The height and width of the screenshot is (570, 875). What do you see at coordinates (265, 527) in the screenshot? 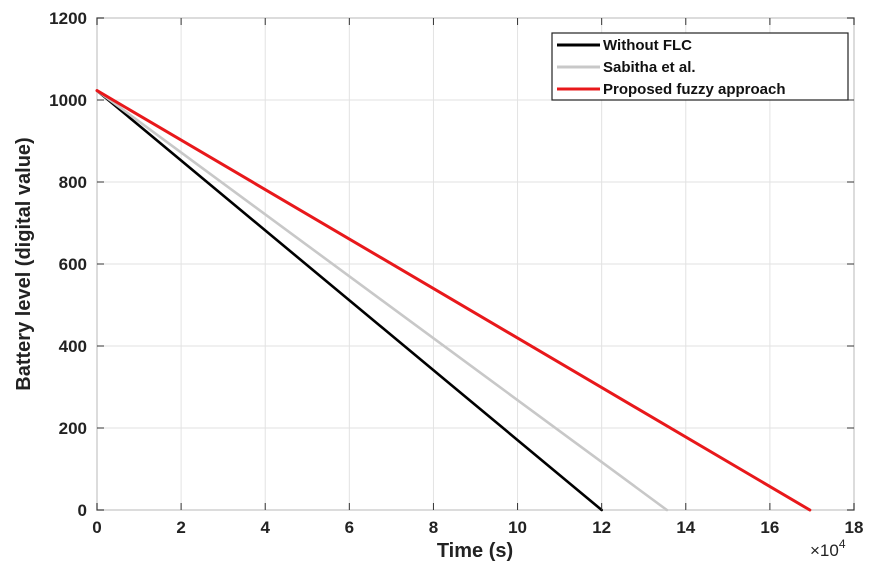
I see `x-tick-label: 4` at bounding box center [265, 527].